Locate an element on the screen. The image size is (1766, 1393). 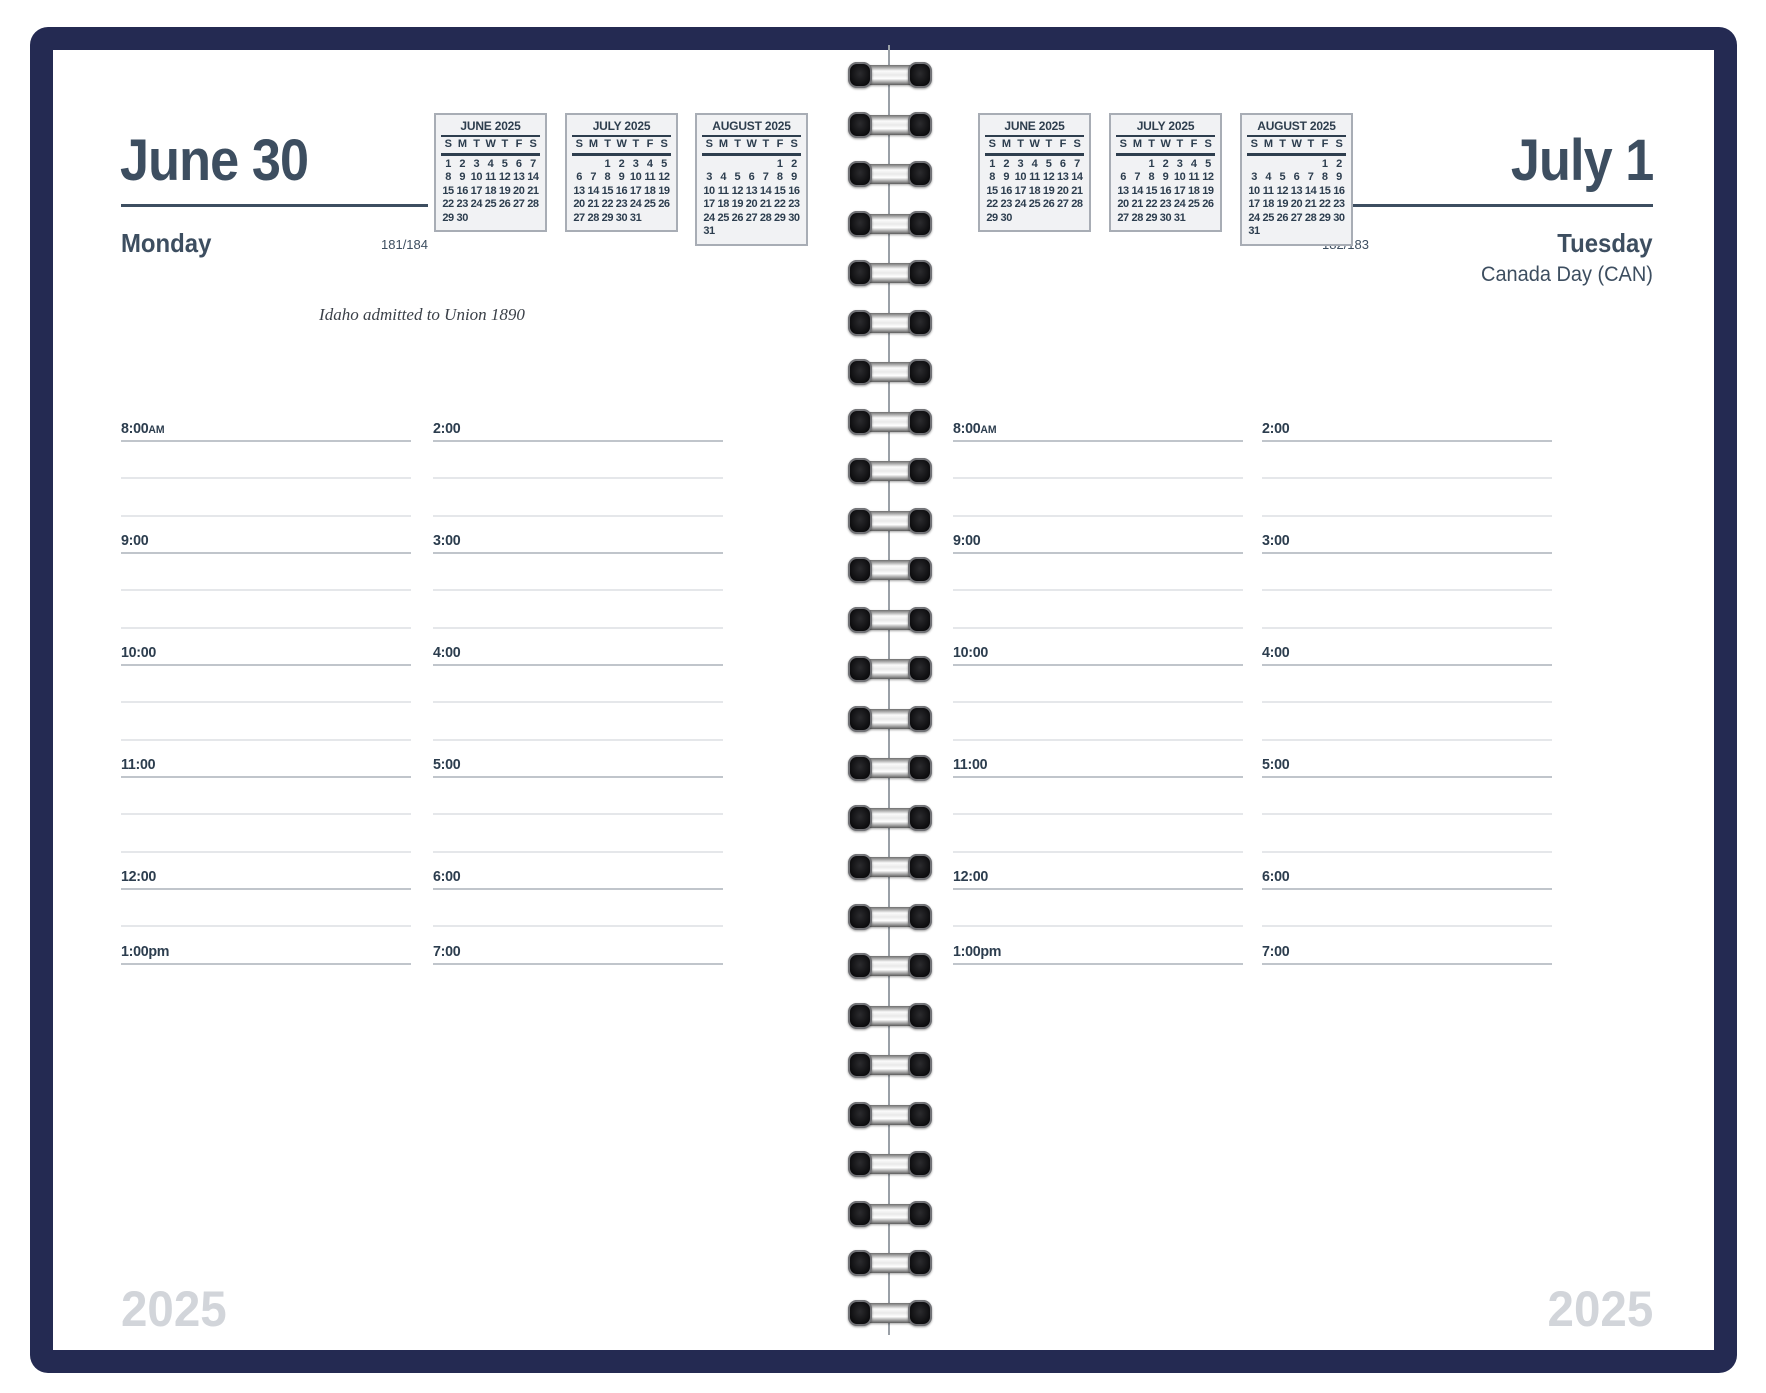
mini-calendar-week-row: 20 21 22 23 24 25 26 is located at coordinates (1165, 205).